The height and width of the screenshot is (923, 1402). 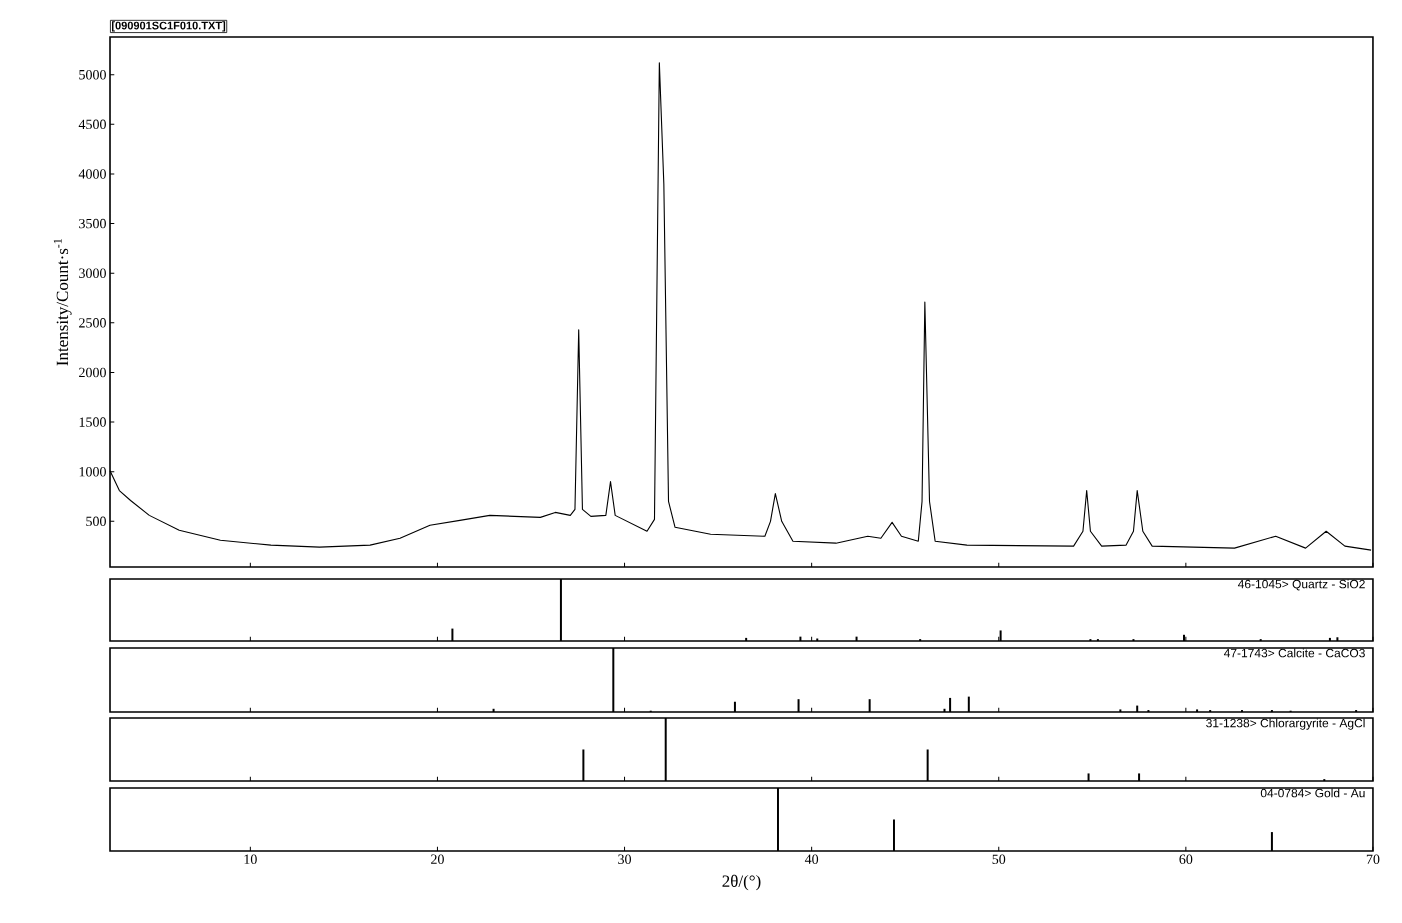 What do you see at coordinates (437, 859) in the screenshot?
I see `x-tick-label: 20` at bounding box center [437, 859].